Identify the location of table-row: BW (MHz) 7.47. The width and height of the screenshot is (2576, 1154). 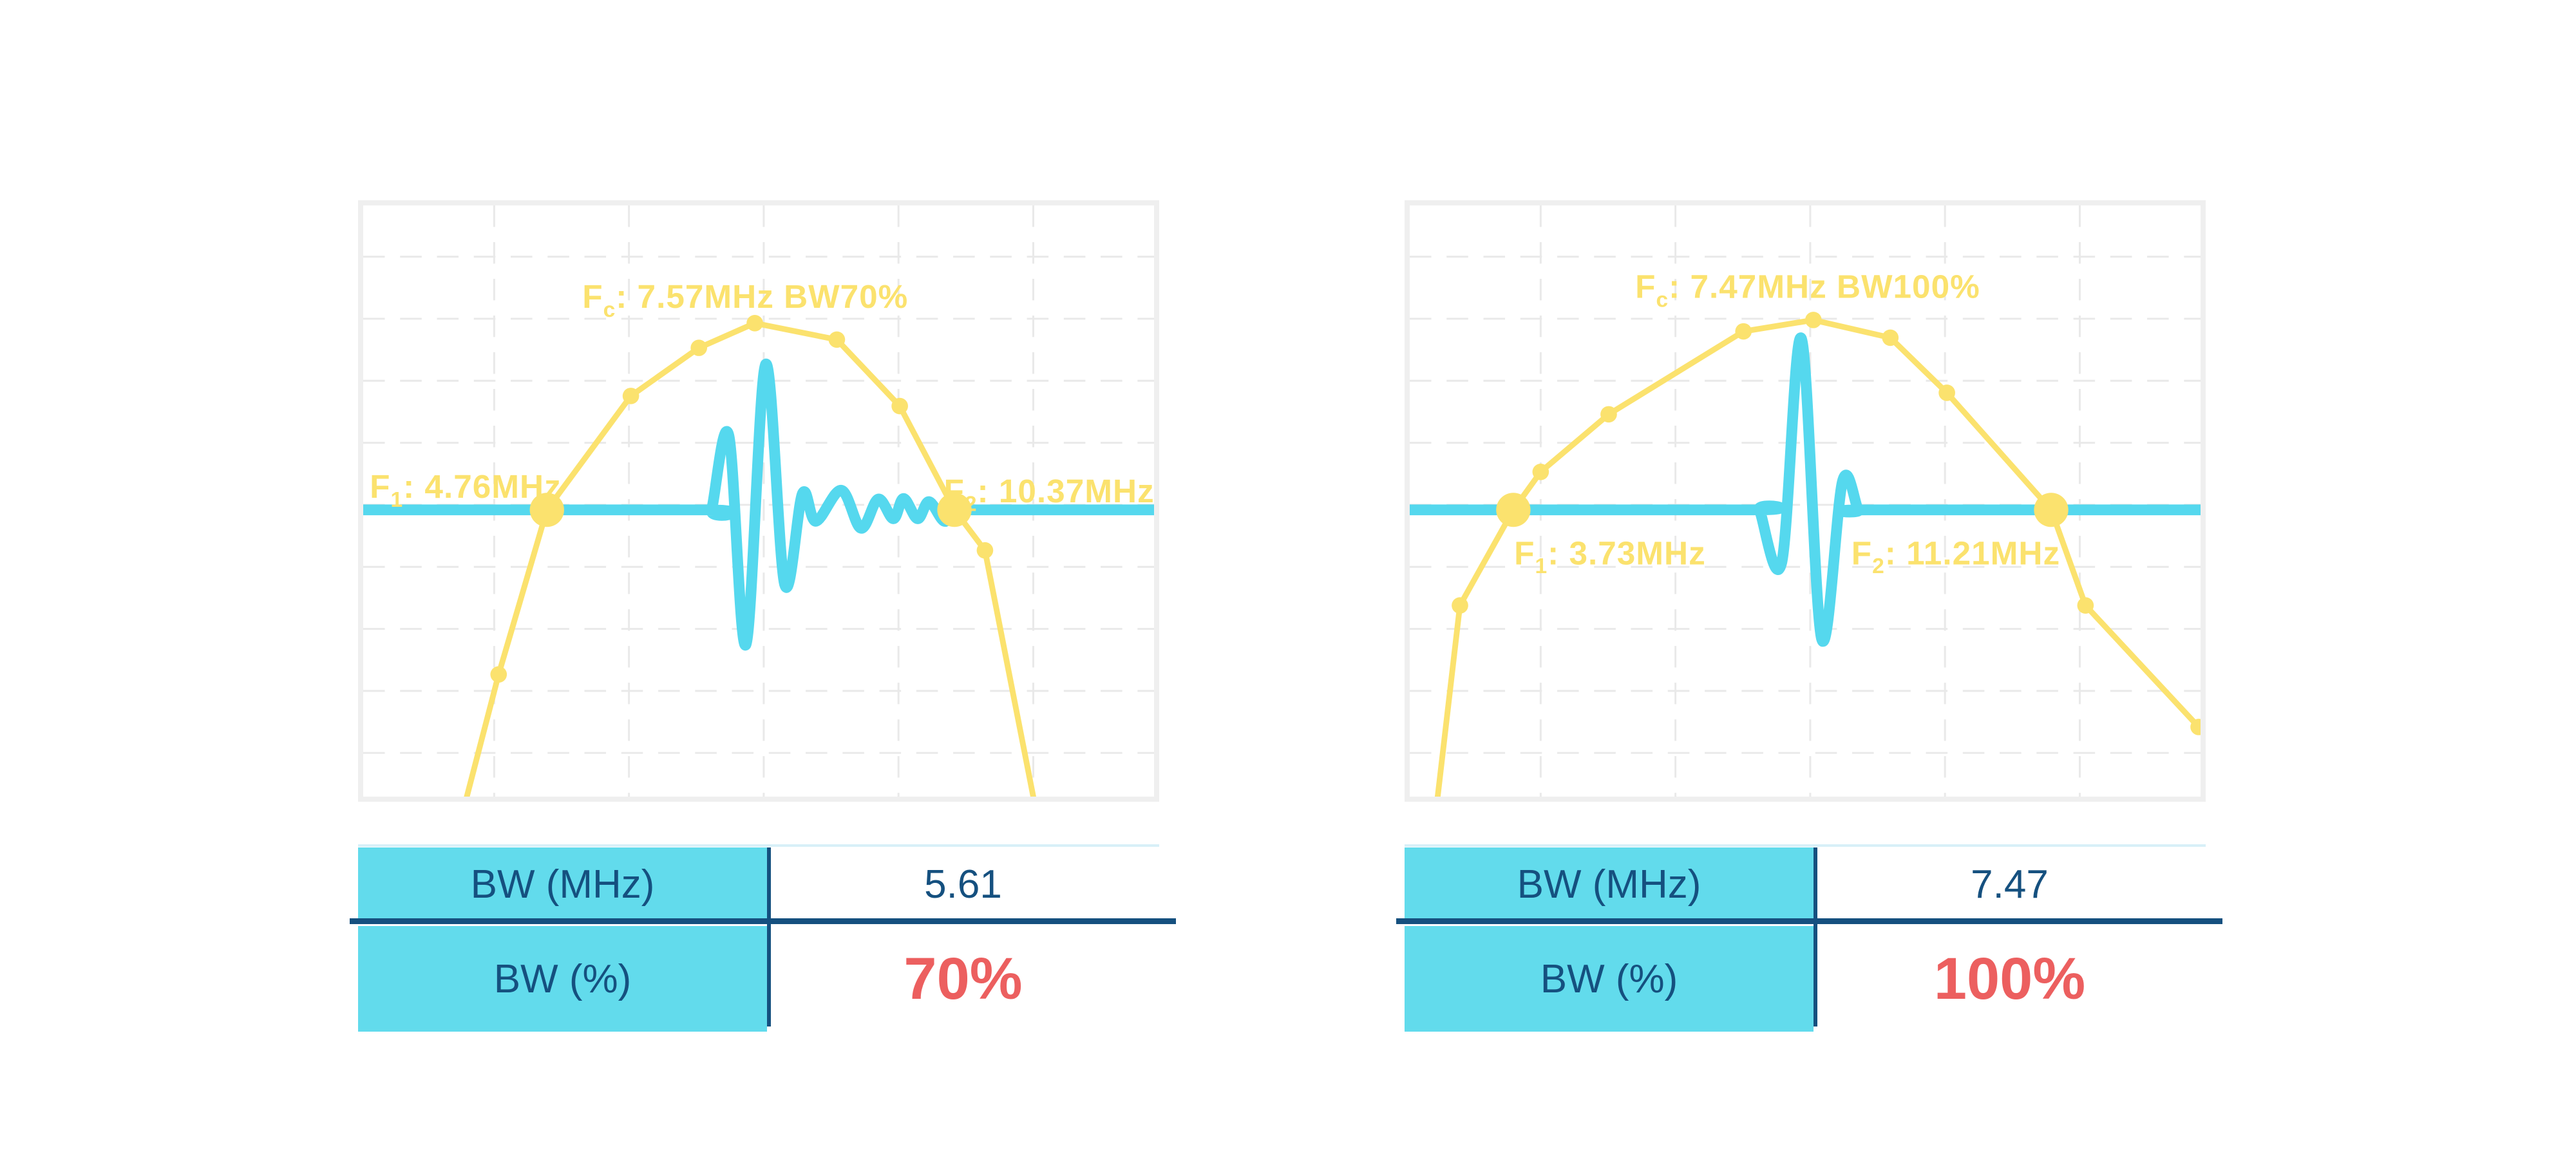
(1805, 884).